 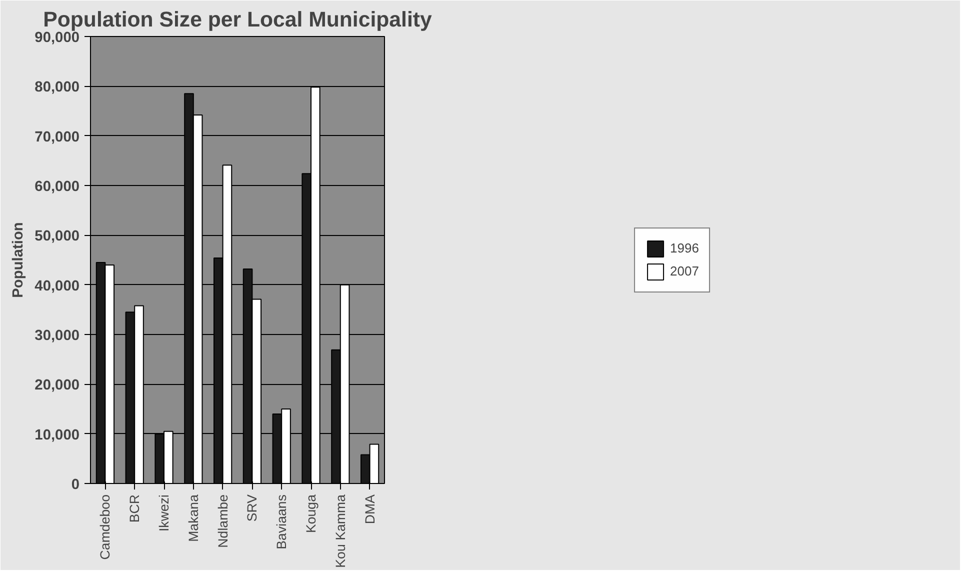 I want to click on x-tick-label: Ikwezi, so click(x=164, y=513).